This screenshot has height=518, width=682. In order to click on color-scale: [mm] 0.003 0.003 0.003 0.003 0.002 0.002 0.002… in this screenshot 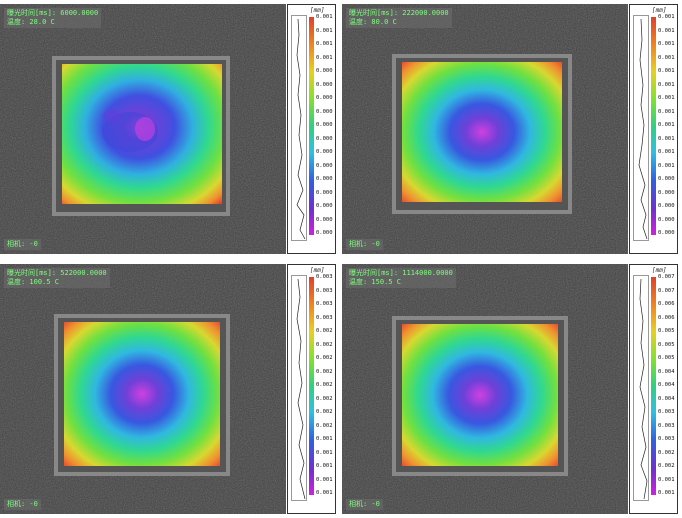, I will do `click(311, 389)`.